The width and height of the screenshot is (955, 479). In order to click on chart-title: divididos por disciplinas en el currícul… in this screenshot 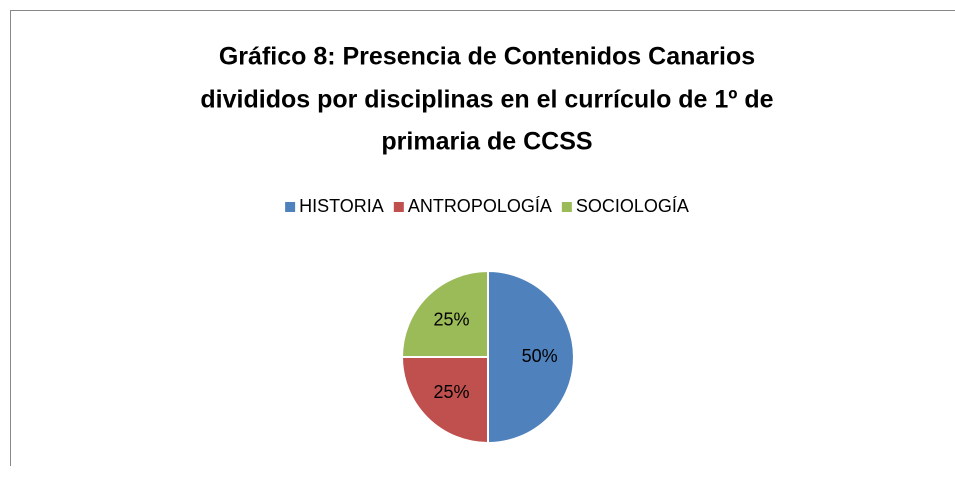, I will do `click(486, 100)`.